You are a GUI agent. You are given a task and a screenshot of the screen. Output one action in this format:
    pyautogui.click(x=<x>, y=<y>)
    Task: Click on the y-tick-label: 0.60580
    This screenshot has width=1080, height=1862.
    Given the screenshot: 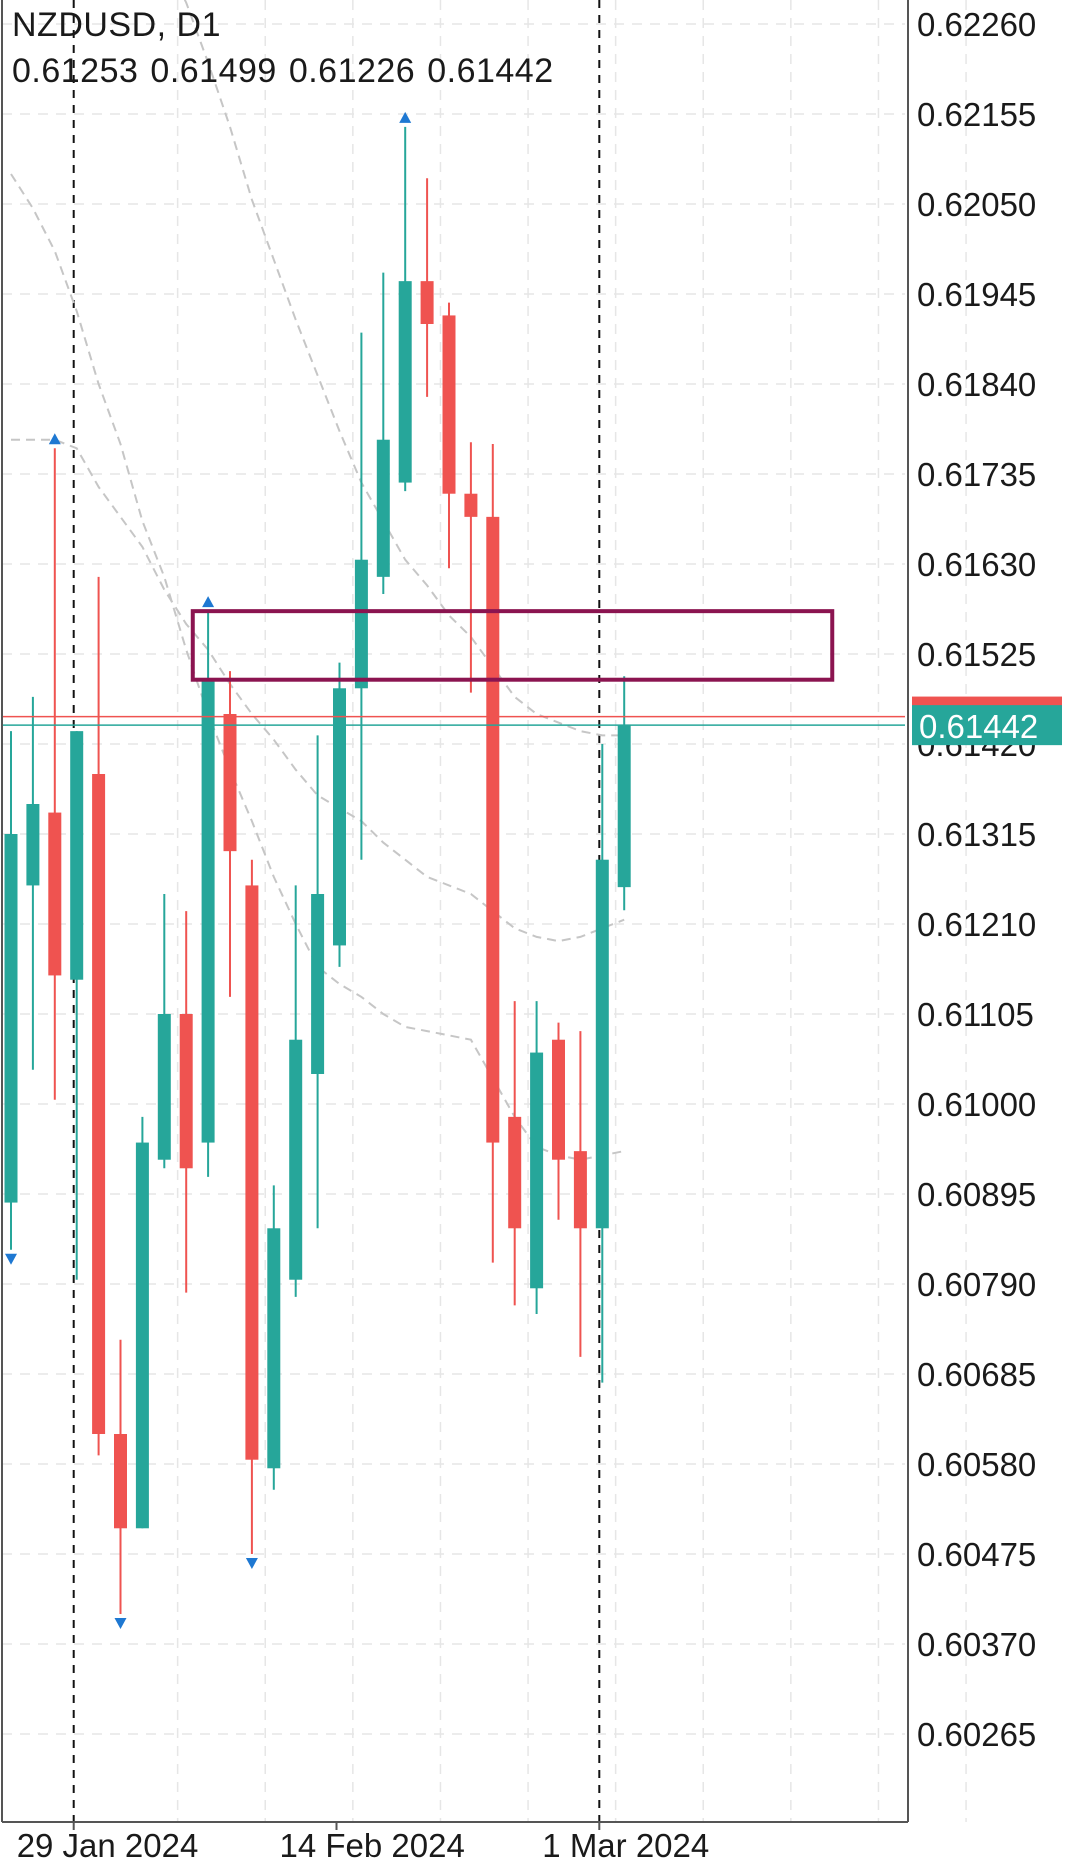 What is the action you would take?
    pyautogui.click(x=976, y=1464)
    